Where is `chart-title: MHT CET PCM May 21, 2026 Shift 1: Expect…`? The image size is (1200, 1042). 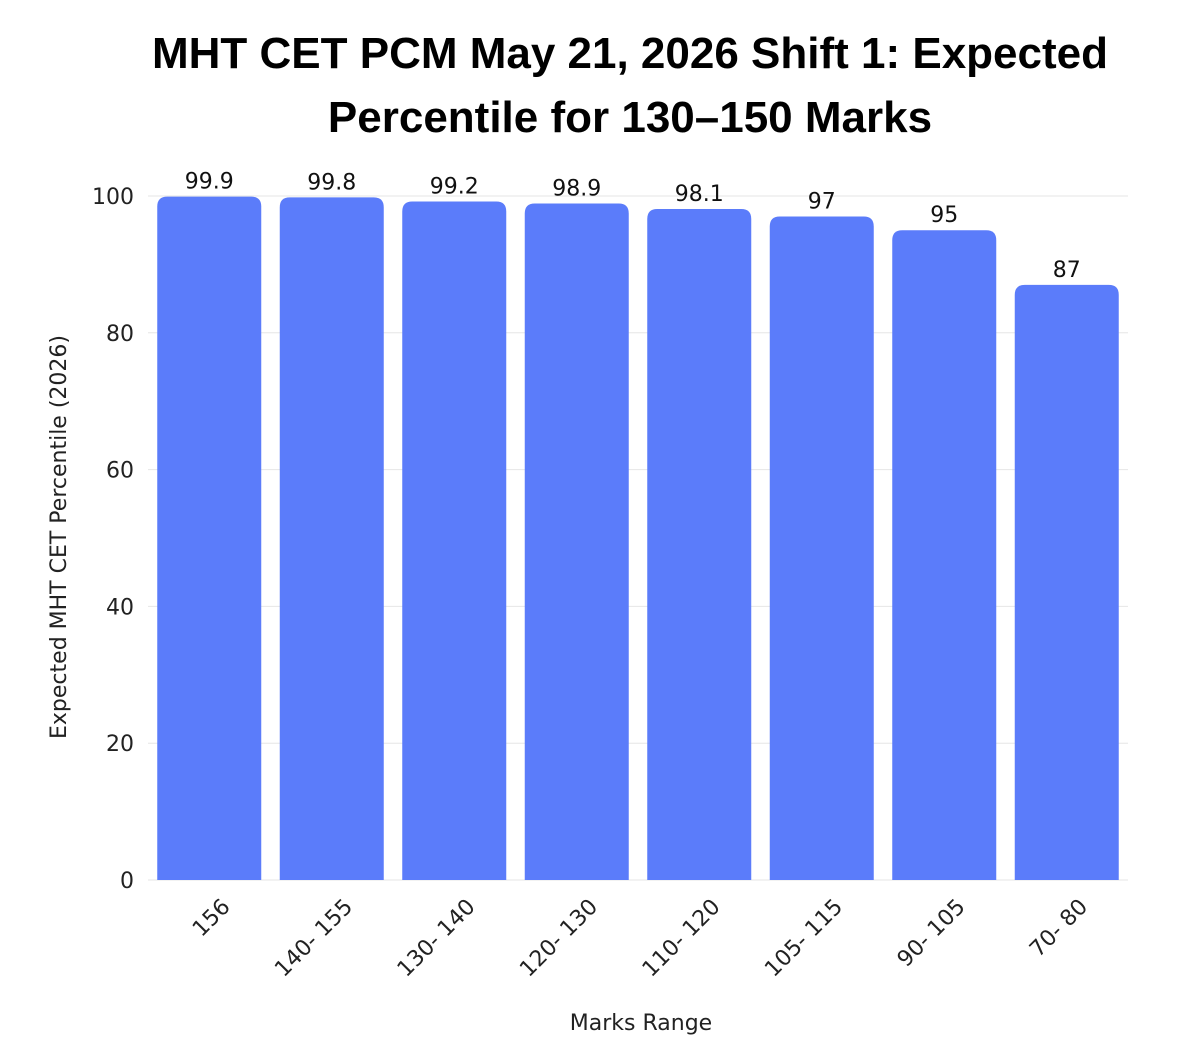
chart-title: MHT CET PCM May 21, 2026 Shift 1: Expect… is located at coordinates (615, 86).